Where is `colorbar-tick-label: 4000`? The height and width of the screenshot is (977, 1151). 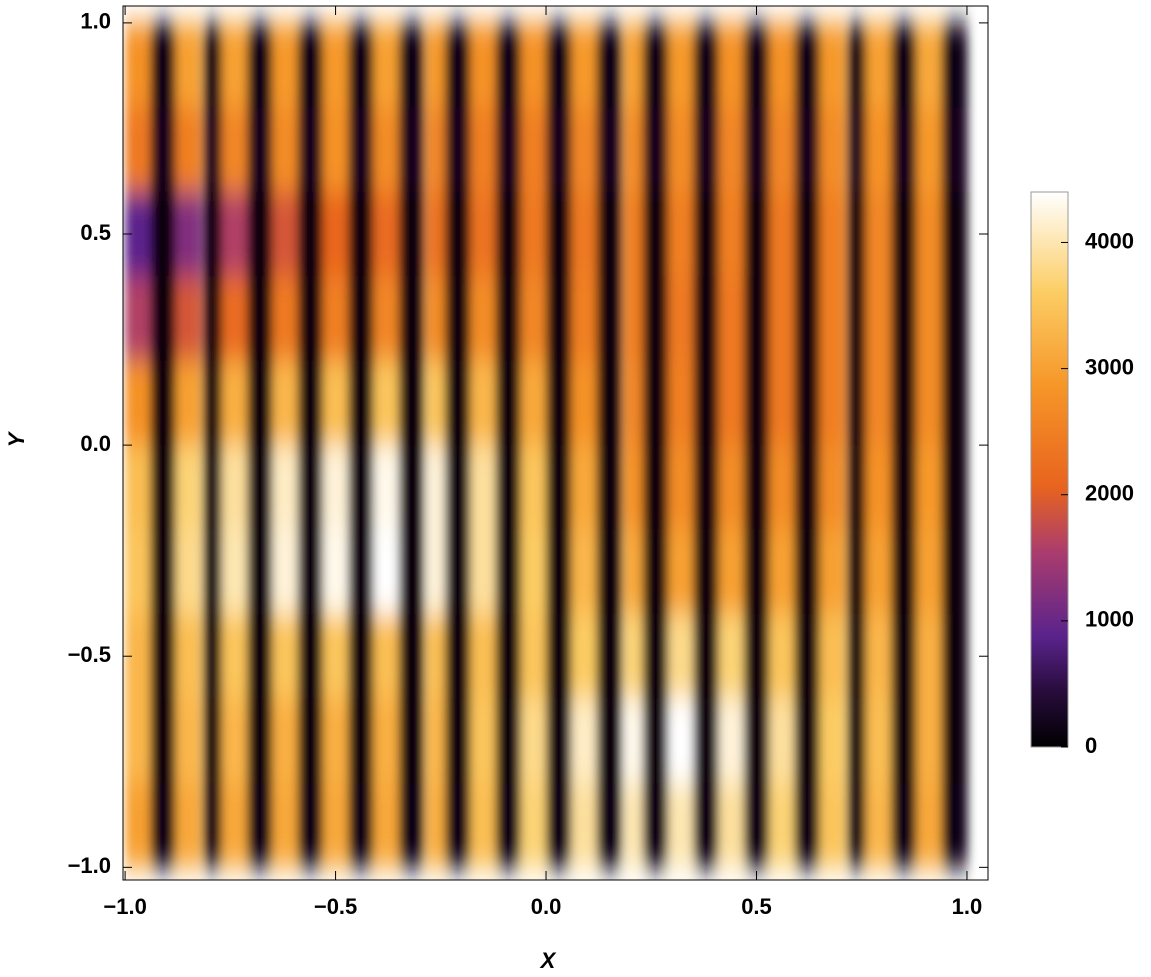
colorbar-tick-label: 4000 is located at coordinates (1109, 240).